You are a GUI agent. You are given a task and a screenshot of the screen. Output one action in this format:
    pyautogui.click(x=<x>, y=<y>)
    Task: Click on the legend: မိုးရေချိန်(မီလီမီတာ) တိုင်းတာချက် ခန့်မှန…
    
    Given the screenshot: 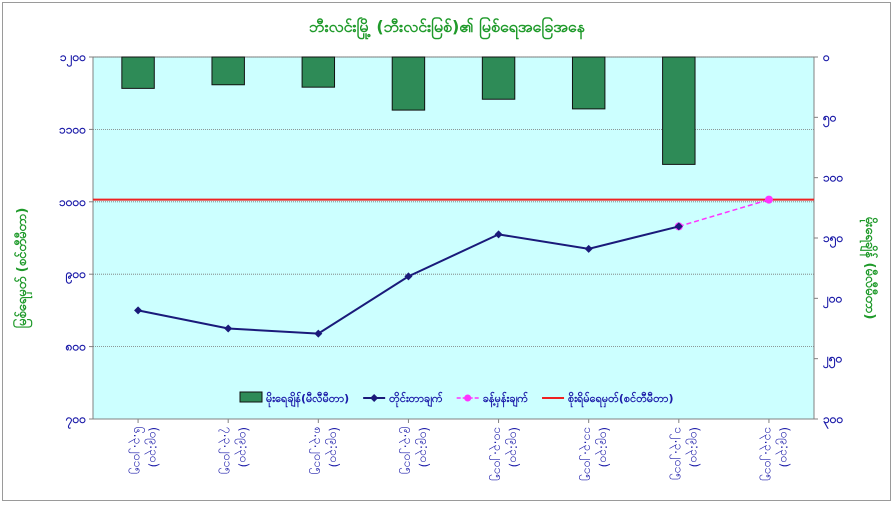 What is the action you would take?
    pyautogui.click(x=456, y=399)
    